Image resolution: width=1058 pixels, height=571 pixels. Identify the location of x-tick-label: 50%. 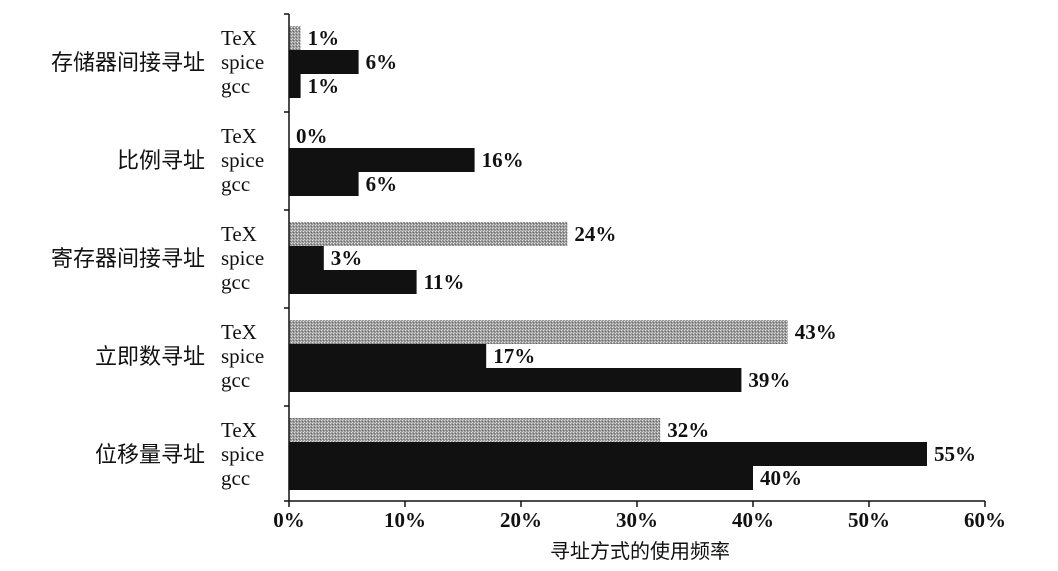
(869, 520).